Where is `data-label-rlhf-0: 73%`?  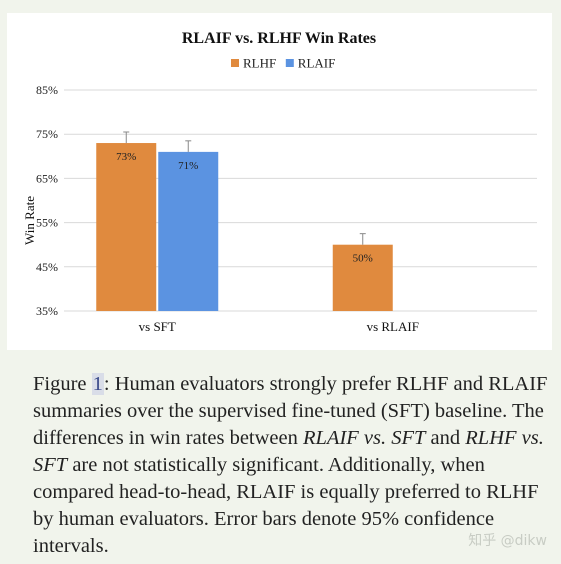
data-label-rlhf-0: 73% is located at coordinates (126, 157).